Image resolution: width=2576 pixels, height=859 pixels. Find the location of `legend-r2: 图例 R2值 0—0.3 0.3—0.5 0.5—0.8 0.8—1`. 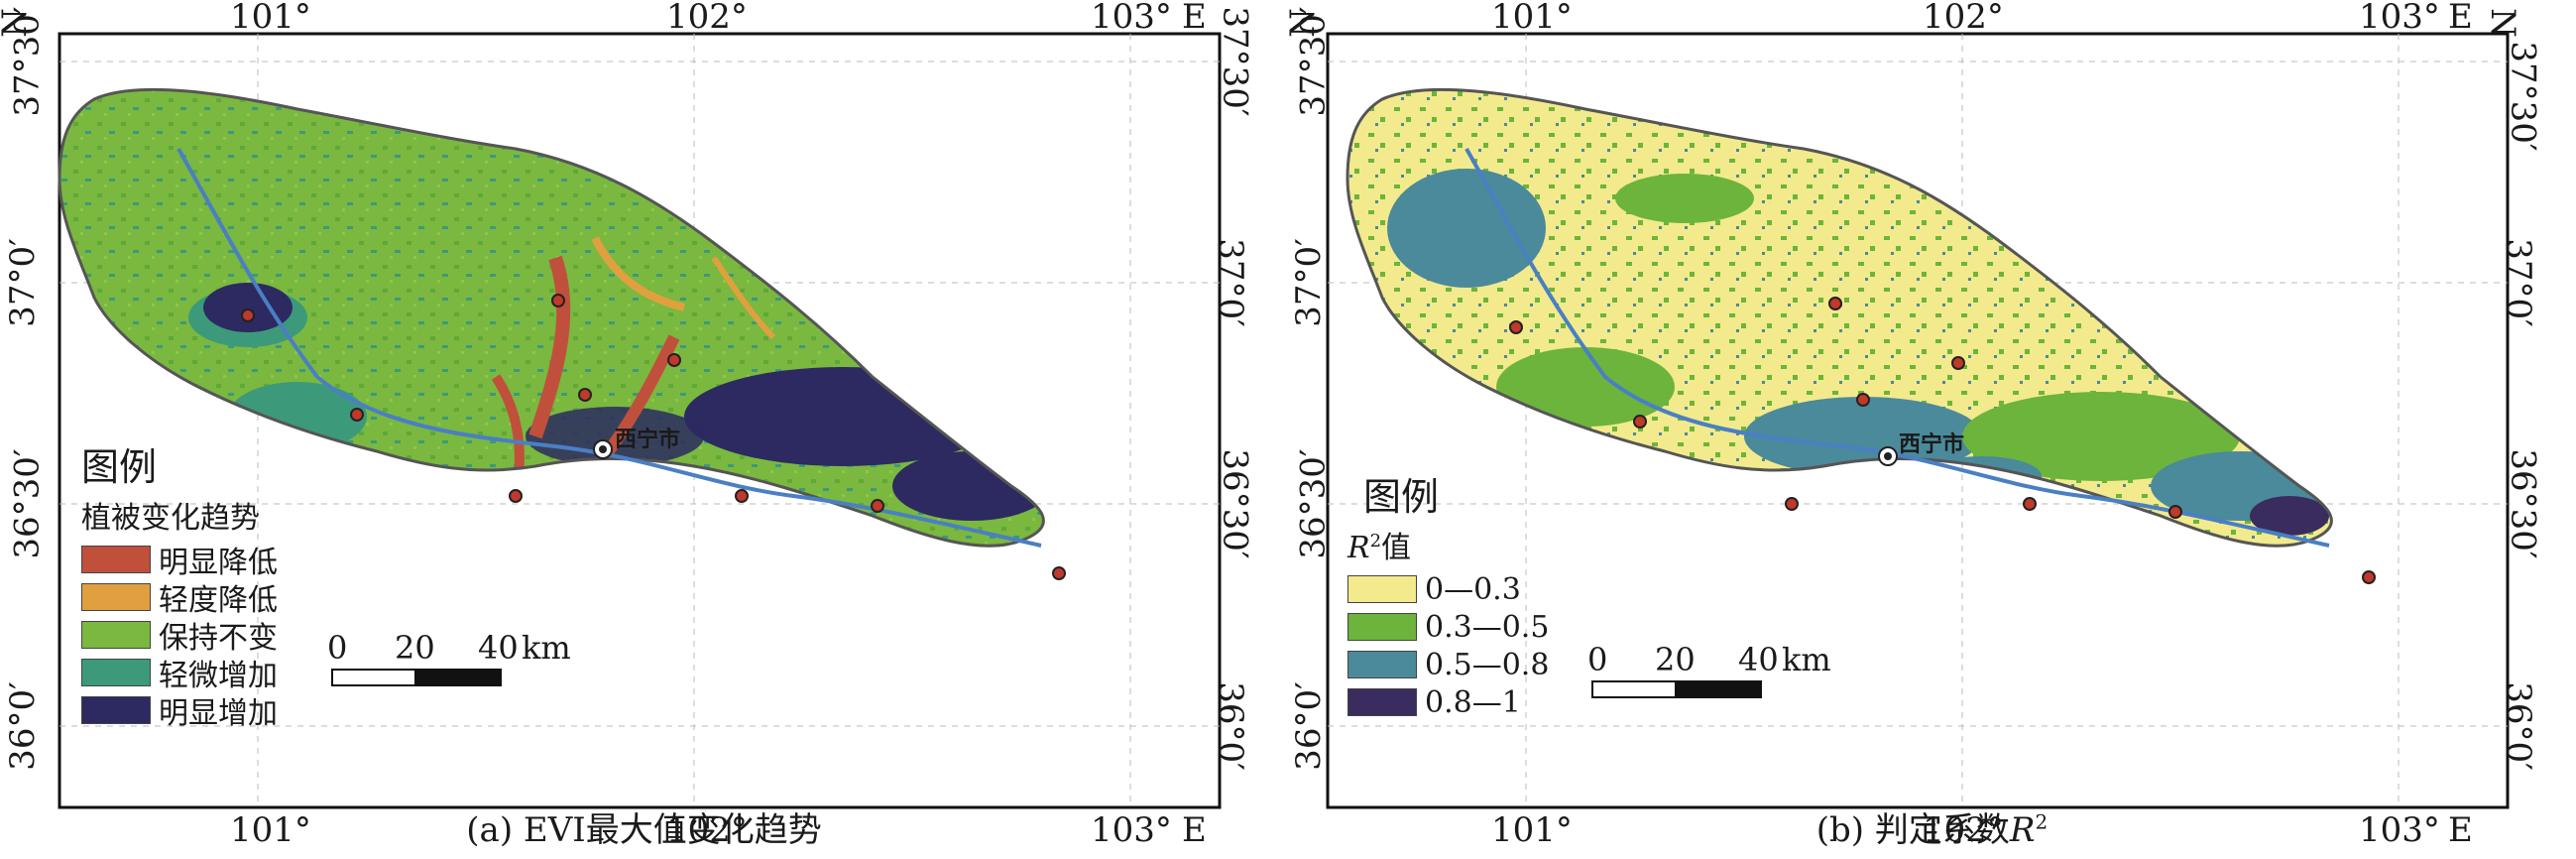

legend-r2: 图例 R2值 0—0.3 0.3—0.5 0.5—0.8 0.8—1 is located at coordinates (1448, 593).